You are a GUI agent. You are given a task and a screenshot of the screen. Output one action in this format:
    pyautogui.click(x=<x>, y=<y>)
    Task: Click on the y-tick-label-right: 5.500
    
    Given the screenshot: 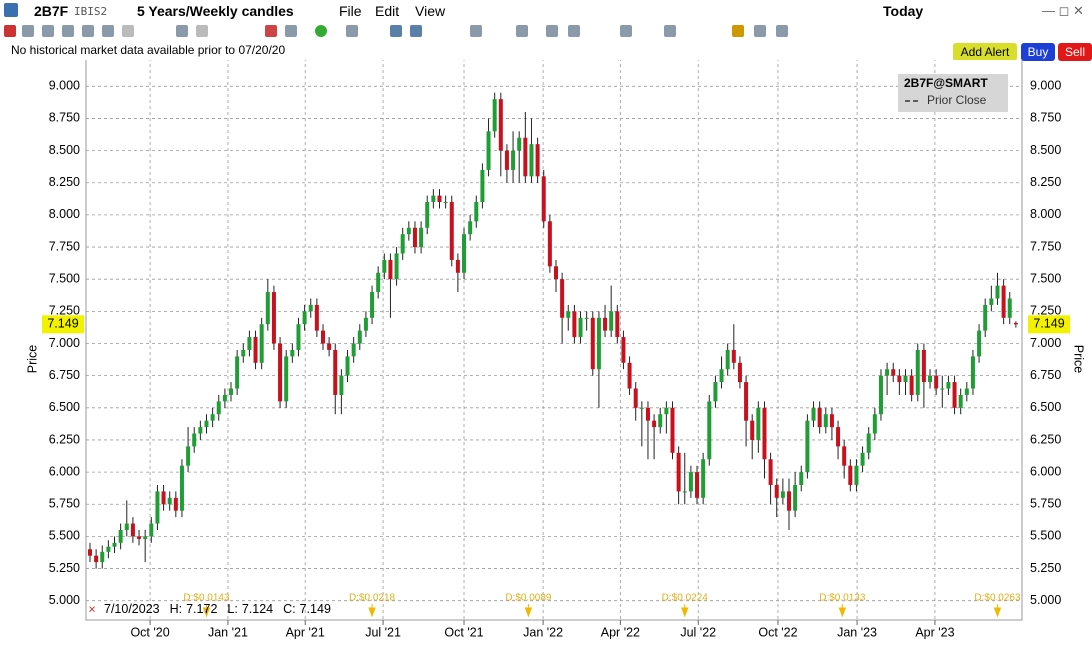 What is the action you would take?
    pyautogui.click(x=1045, y=536)
    